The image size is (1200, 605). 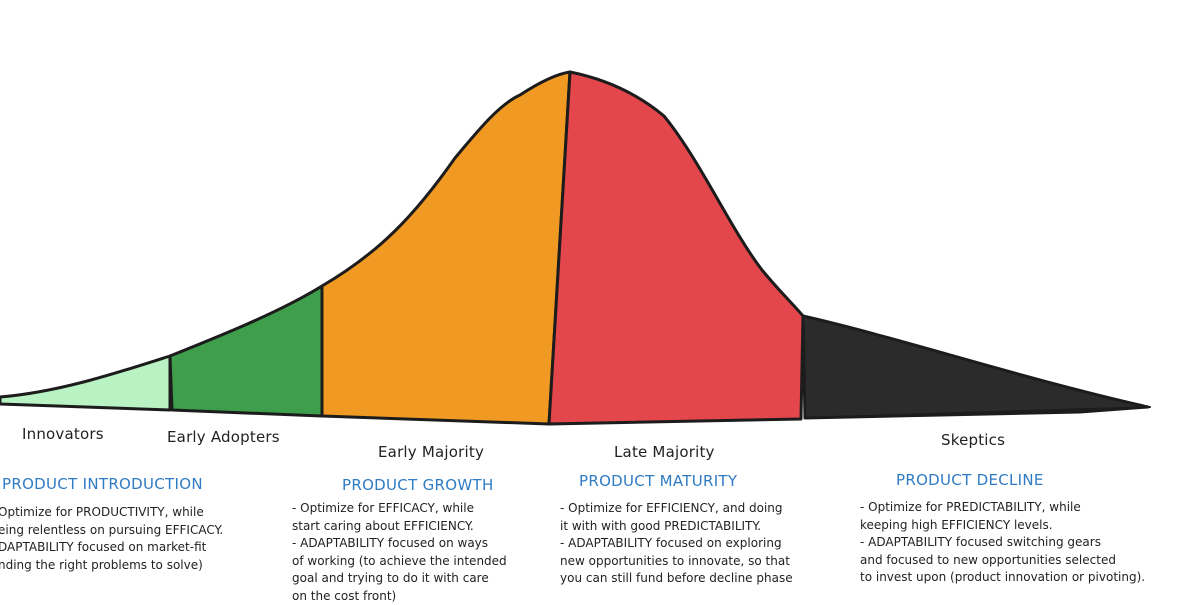 What do you see at coordinates (664, 452) in the screenshot?
I see `label-late-majority: Late Majority` at bounding box center [664, 452].